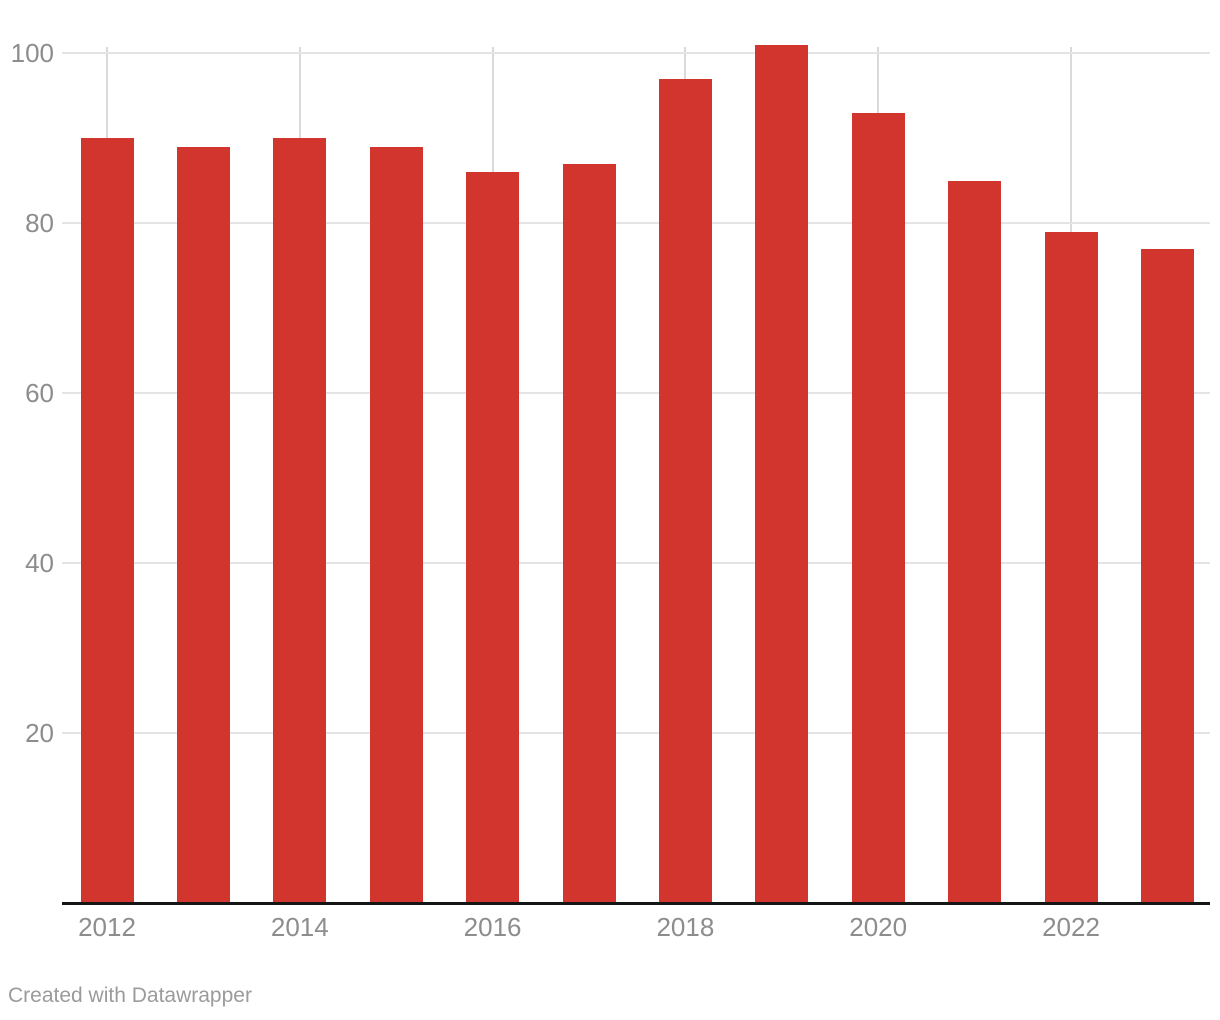 This screenshot has height=1020, width=1220. I want to click on x-axis-baseline, so click(636, 903).